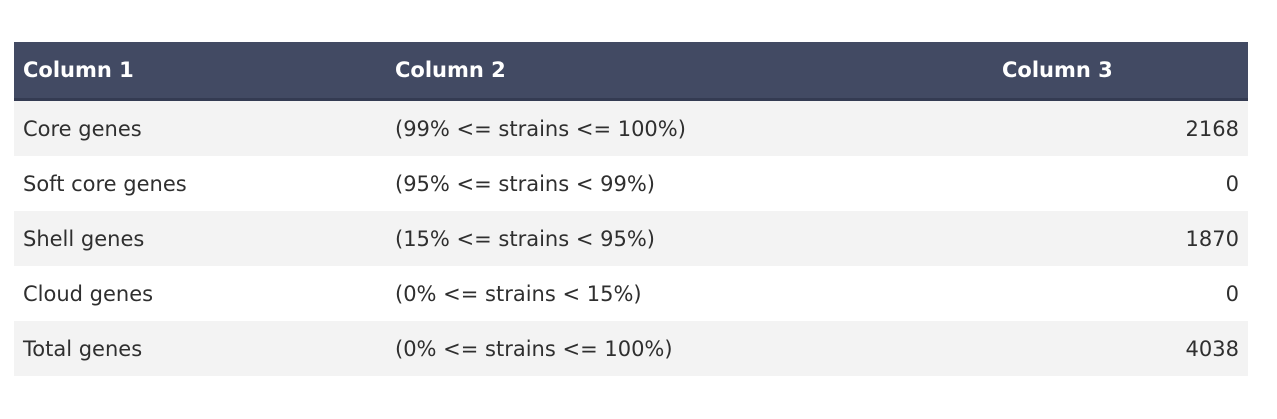 The image size is (1277, 419). What do you see at coordinates (518, 293) in the screenshot?
I see `strain-range-cell: (0% <= strains < 15%)` at bounding box center [518, 293].